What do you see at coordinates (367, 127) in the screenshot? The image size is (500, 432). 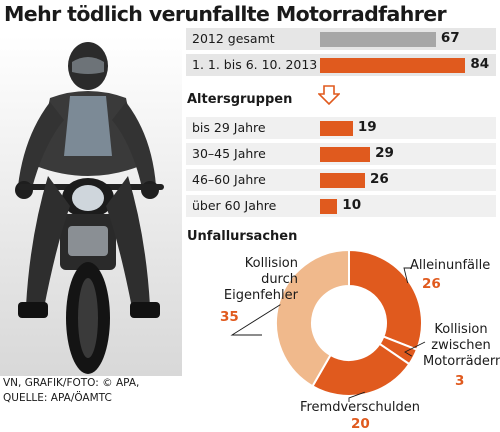 I see `bar-value: 19` at bounding box center [367, 127].